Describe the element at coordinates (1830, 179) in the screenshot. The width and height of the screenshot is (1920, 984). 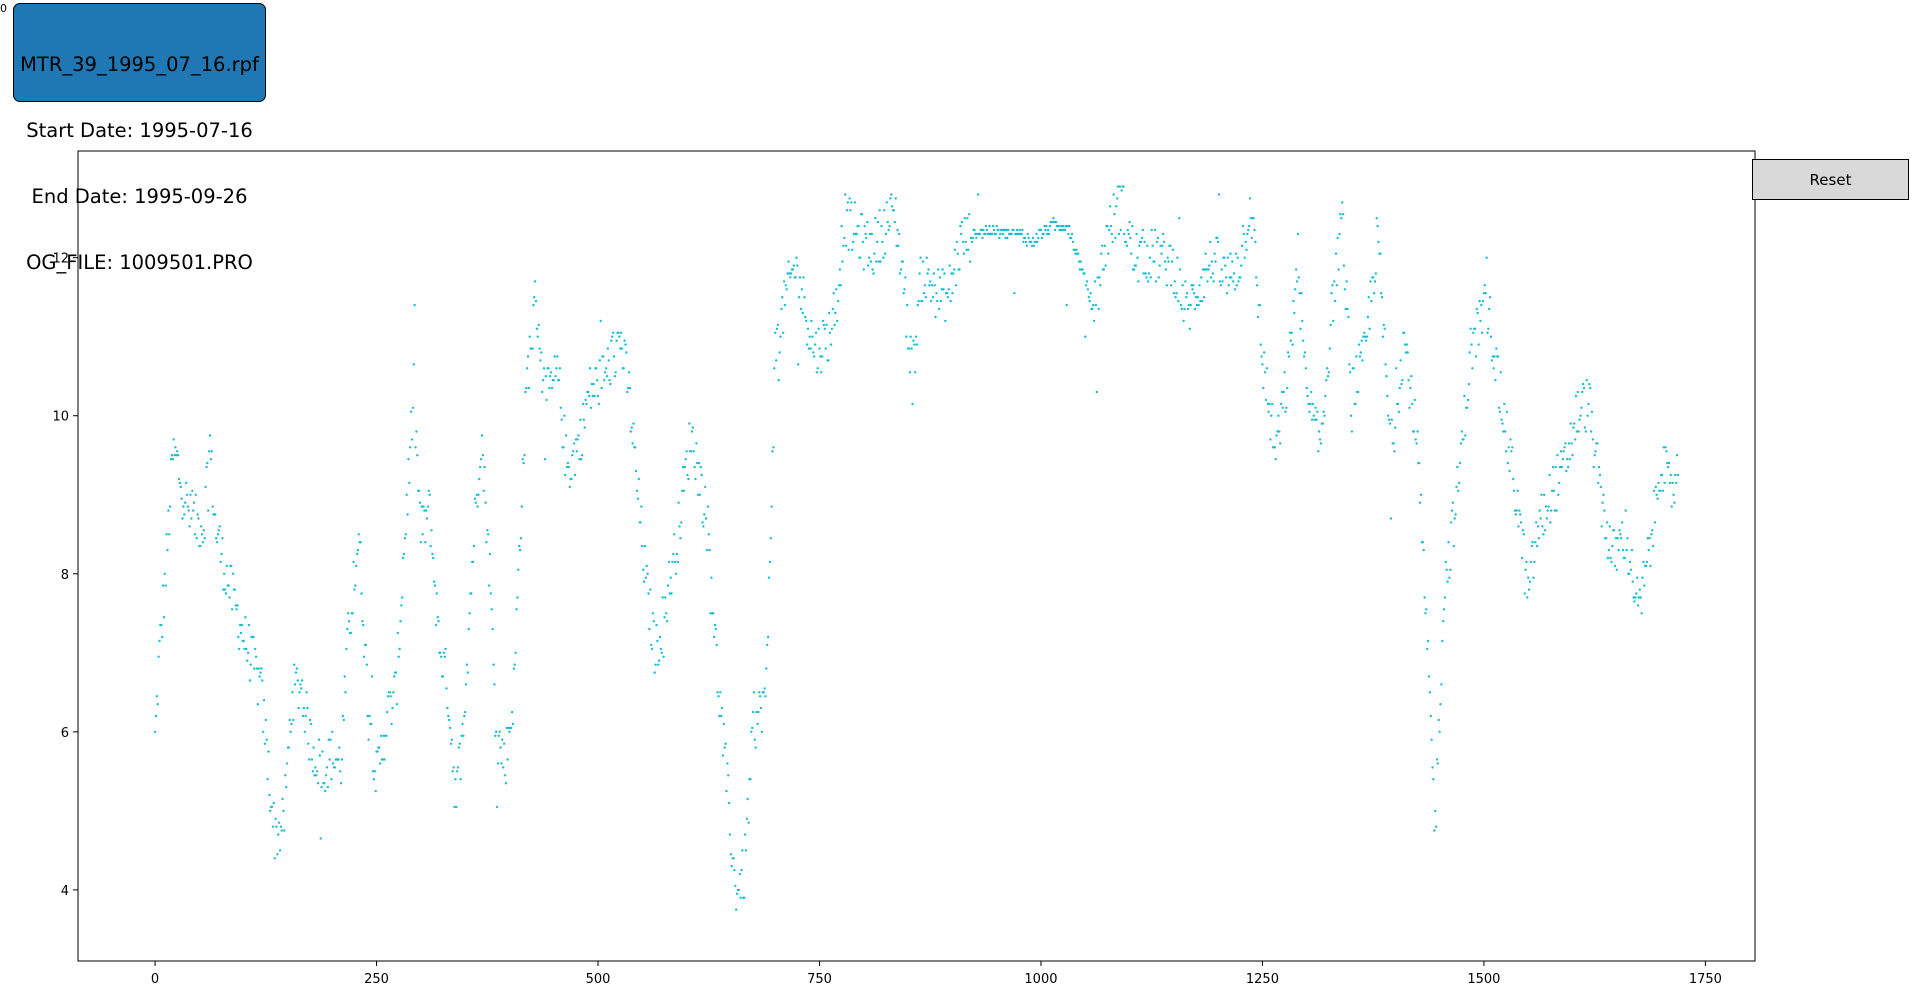
I see `reset-button: Reset` at that location.